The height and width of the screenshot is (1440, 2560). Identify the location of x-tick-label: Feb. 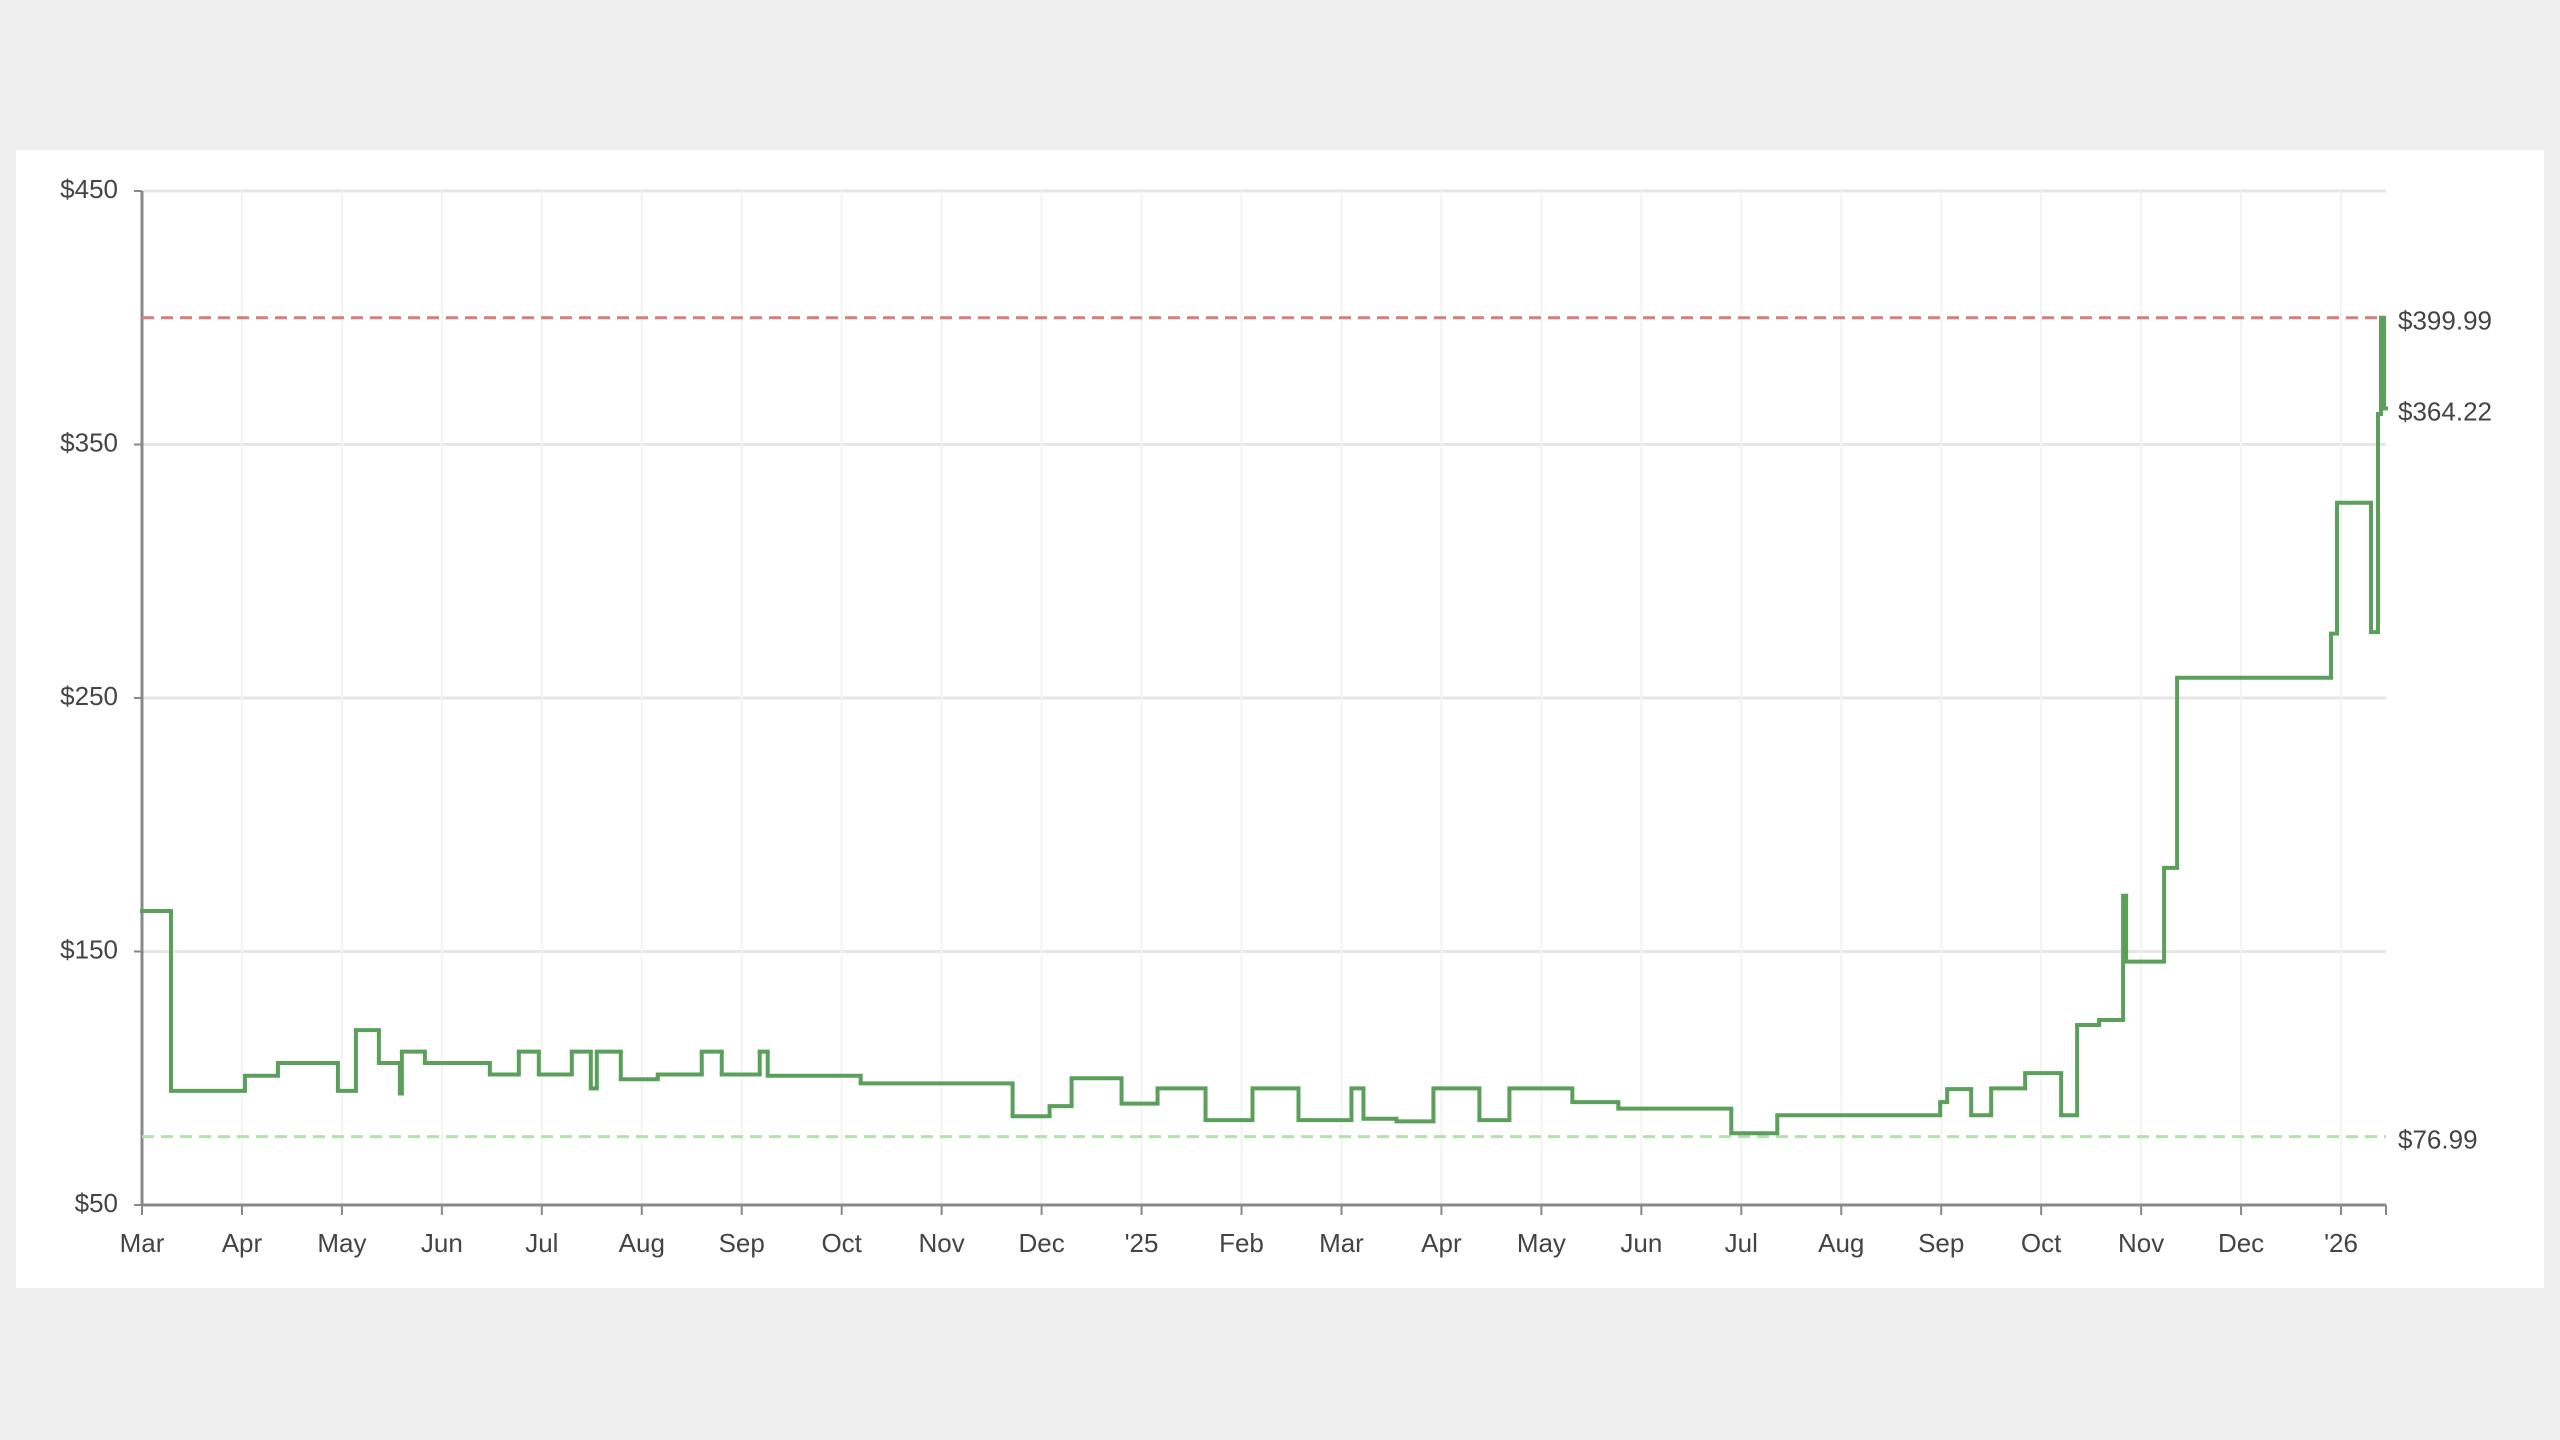
(1241, 1243).